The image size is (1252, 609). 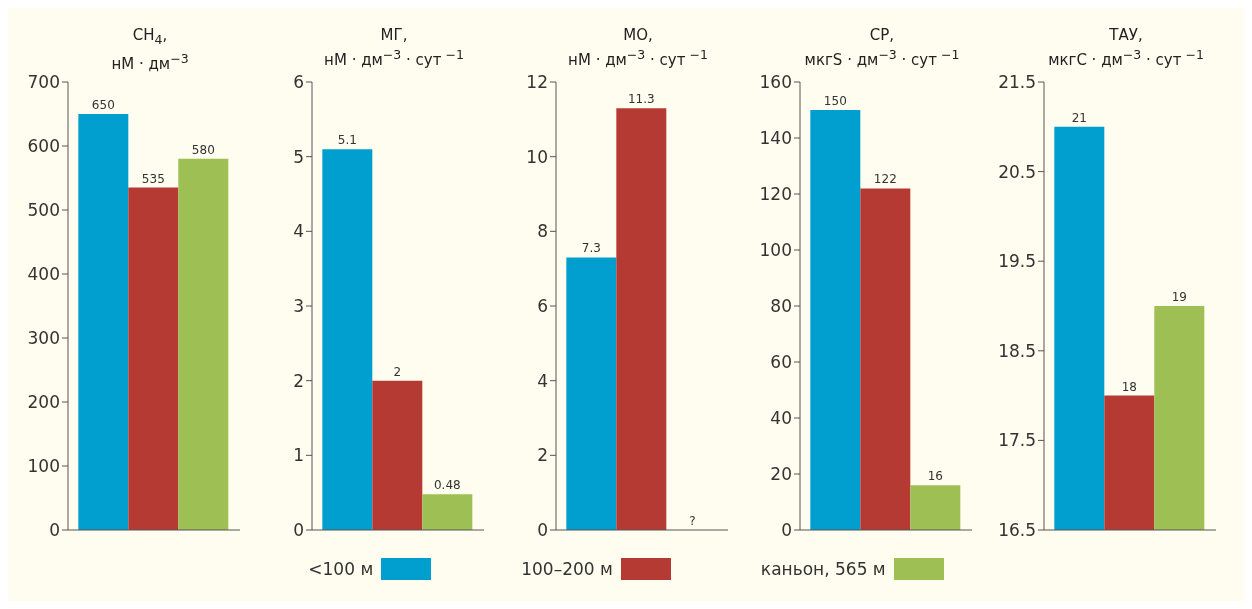 I want to click on legend-label: <100 м, so click(x=341, y=569).